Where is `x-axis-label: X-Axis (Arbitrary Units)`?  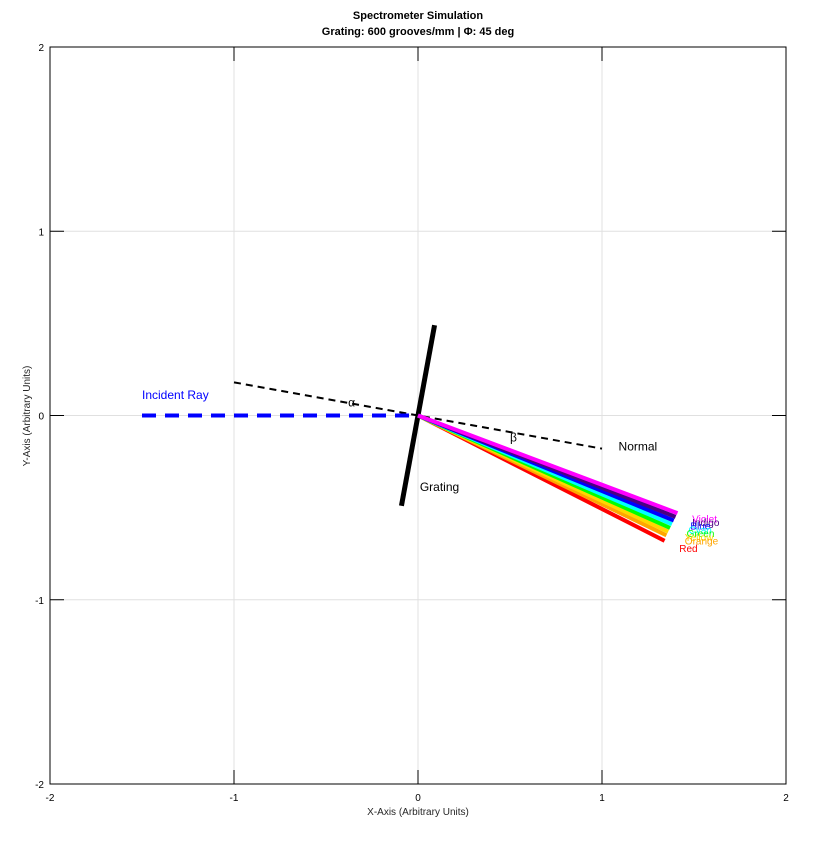 x-axis-label: X-Axis (Arbitrary Units) is located at coordinates (418, 812).